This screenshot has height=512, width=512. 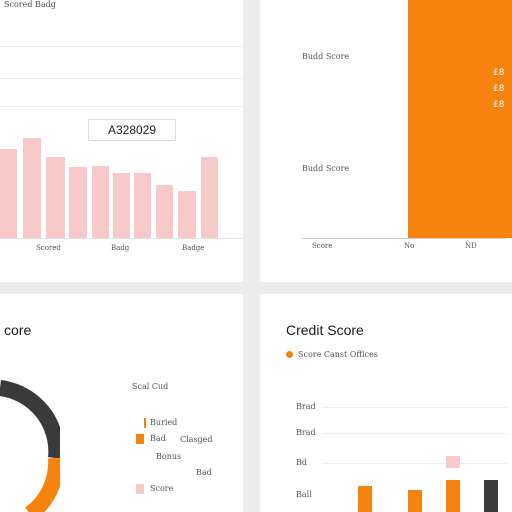 I want to click on legend-label: Score Canst Offices, so click(x=338, y=354).